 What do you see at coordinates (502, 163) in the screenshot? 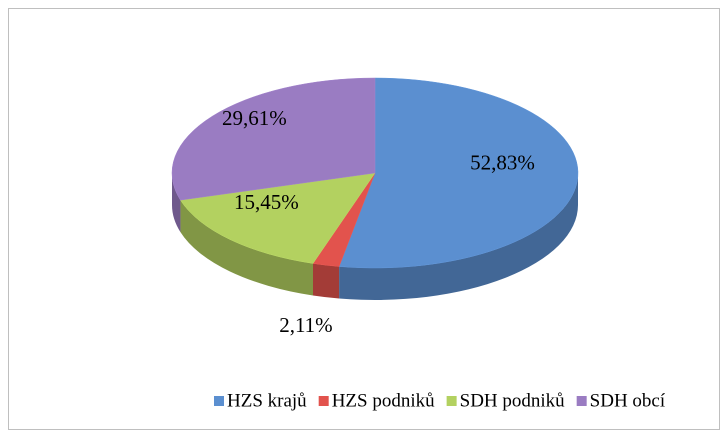
I see `data-label: 52,83%` at bounding box center [502, 163].